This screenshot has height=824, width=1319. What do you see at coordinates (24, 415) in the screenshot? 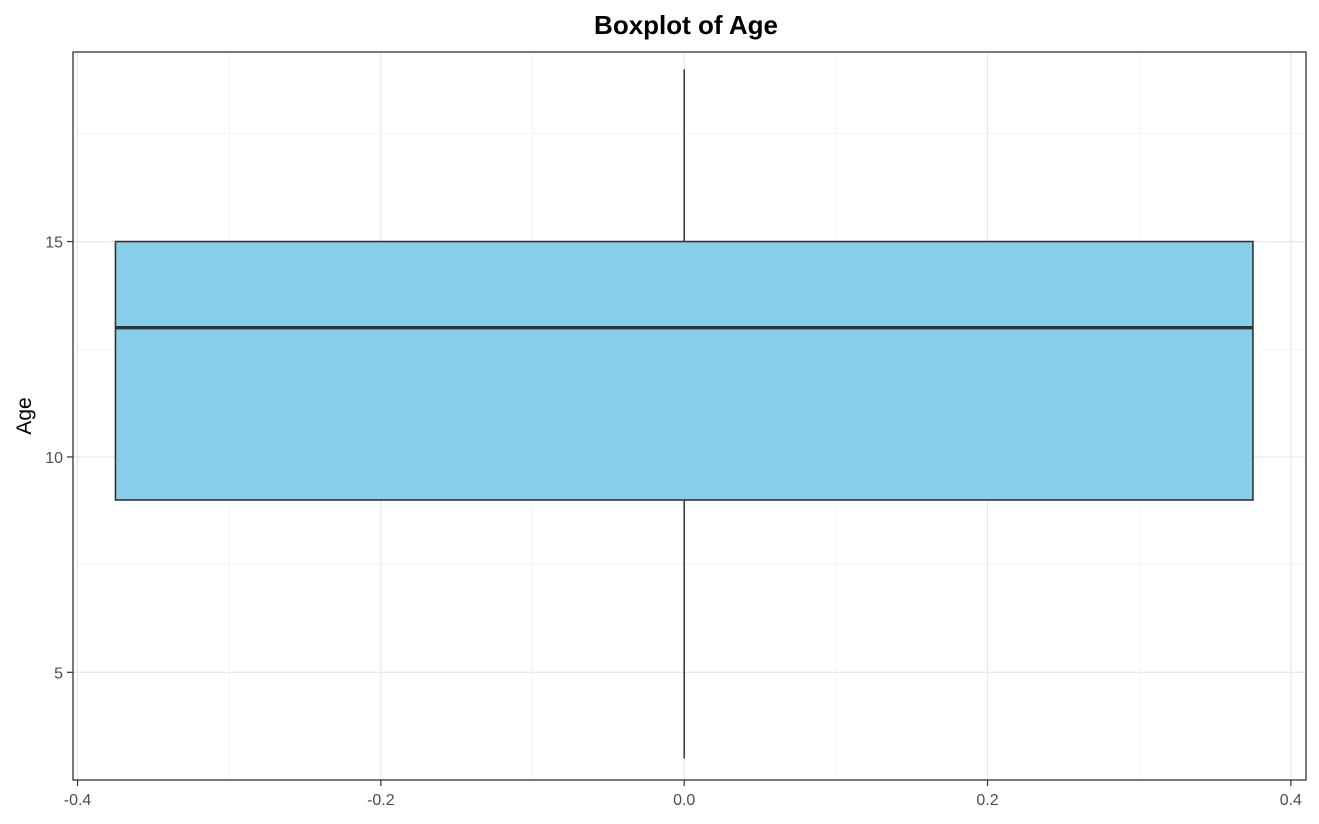
I see `y-axis-label: Age` at bounding box center [24, 415].